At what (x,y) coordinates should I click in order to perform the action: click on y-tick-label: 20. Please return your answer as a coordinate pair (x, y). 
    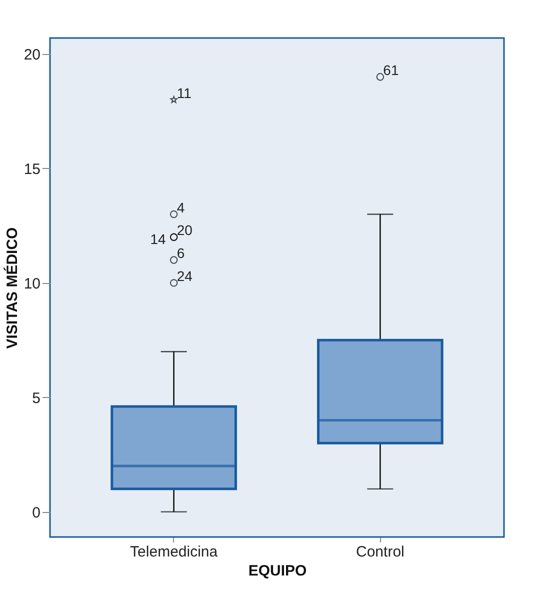
    Looking at the image, I should click on (32, 55).